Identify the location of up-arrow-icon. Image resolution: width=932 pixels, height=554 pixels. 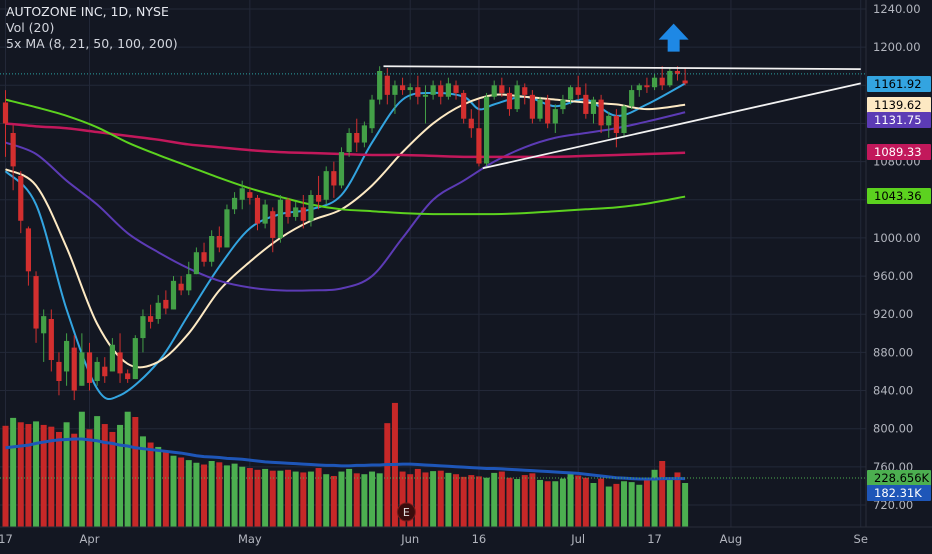
(673, 37).